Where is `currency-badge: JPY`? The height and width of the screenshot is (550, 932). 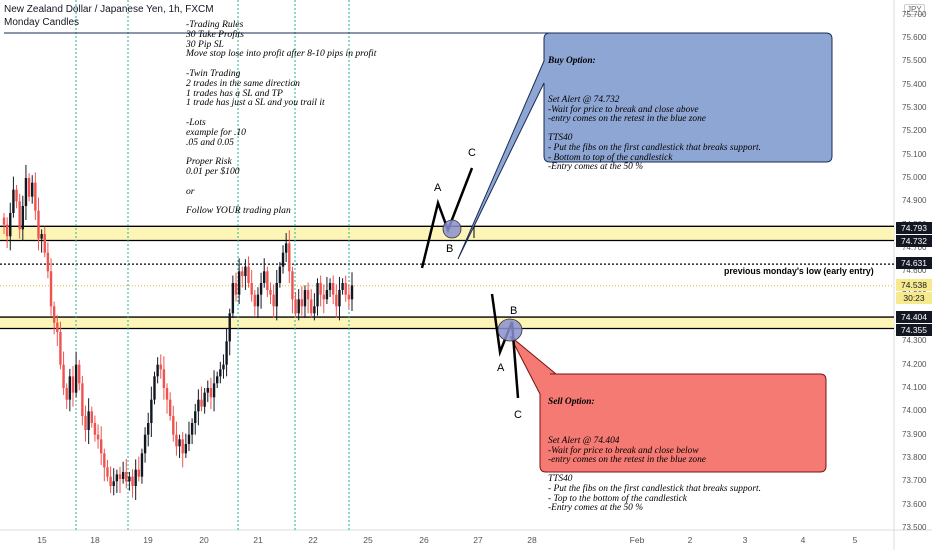 currency-badge: JPY is located at coordinates (914, 9).